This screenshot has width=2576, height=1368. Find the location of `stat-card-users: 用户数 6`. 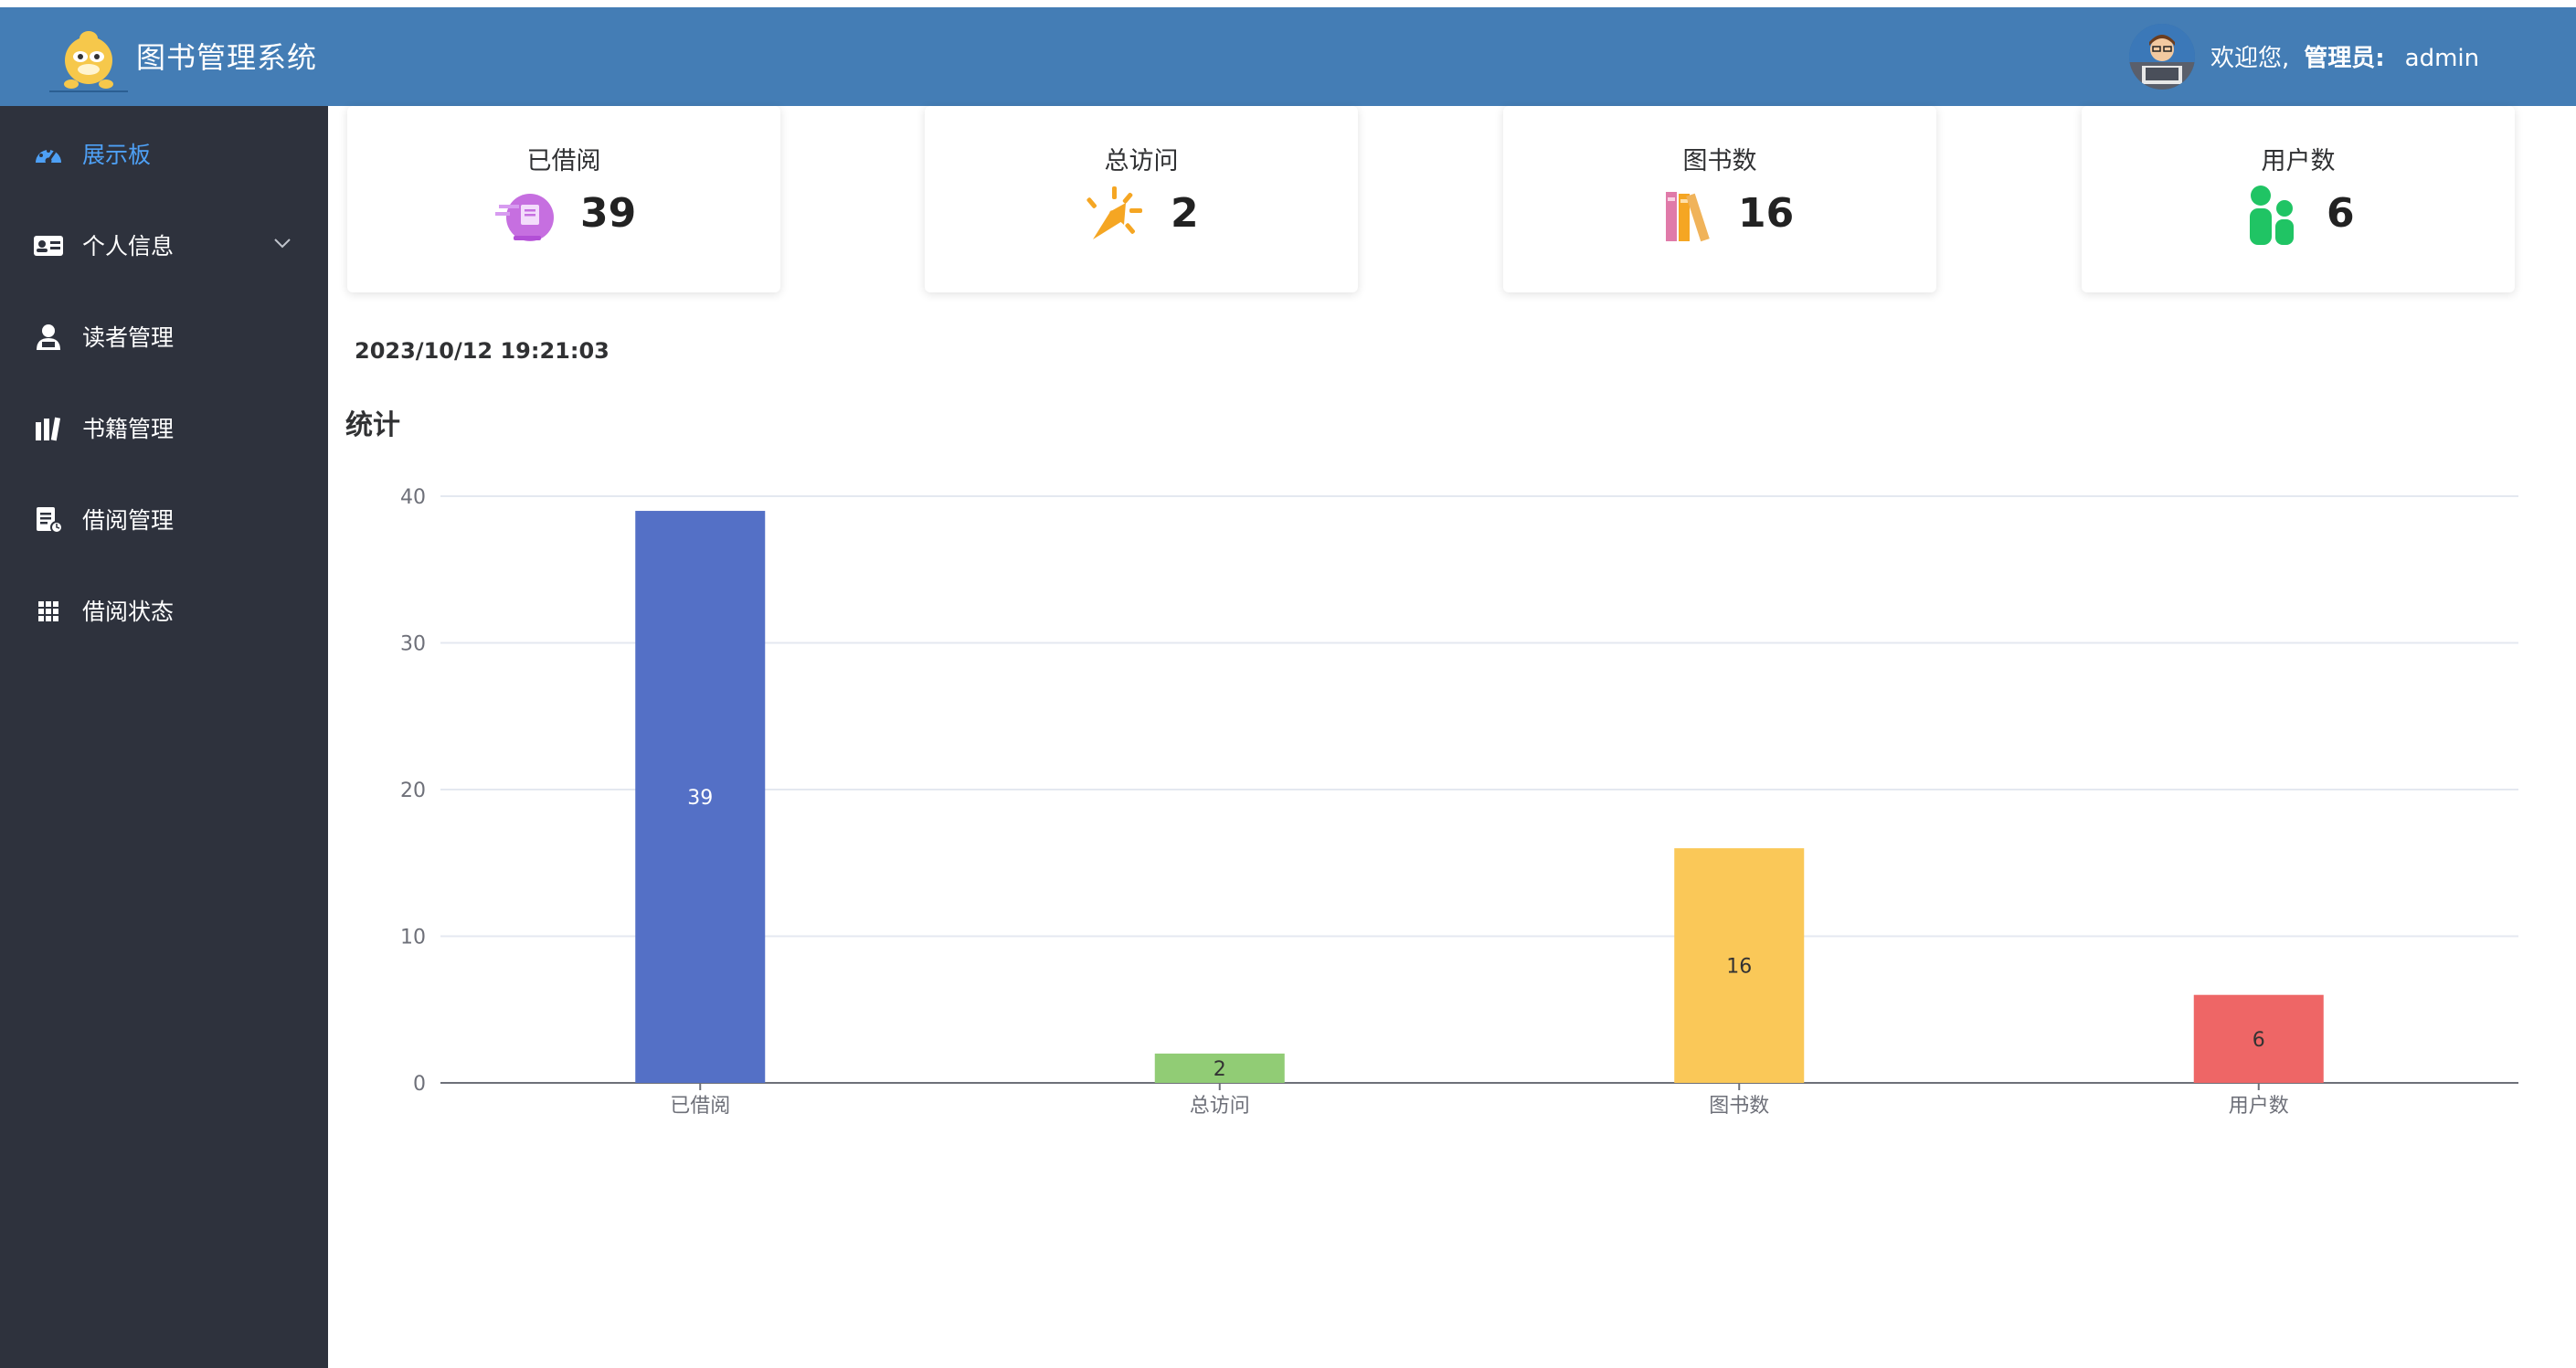

stat-card-users: 用户数 6 is located at coordinates (2298, 199).